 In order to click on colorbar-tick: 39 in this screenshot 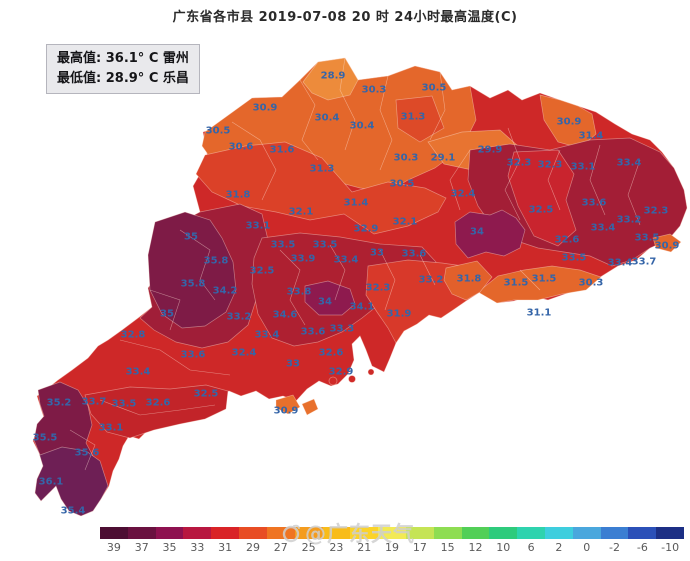, I will do `click(113, 547)`.